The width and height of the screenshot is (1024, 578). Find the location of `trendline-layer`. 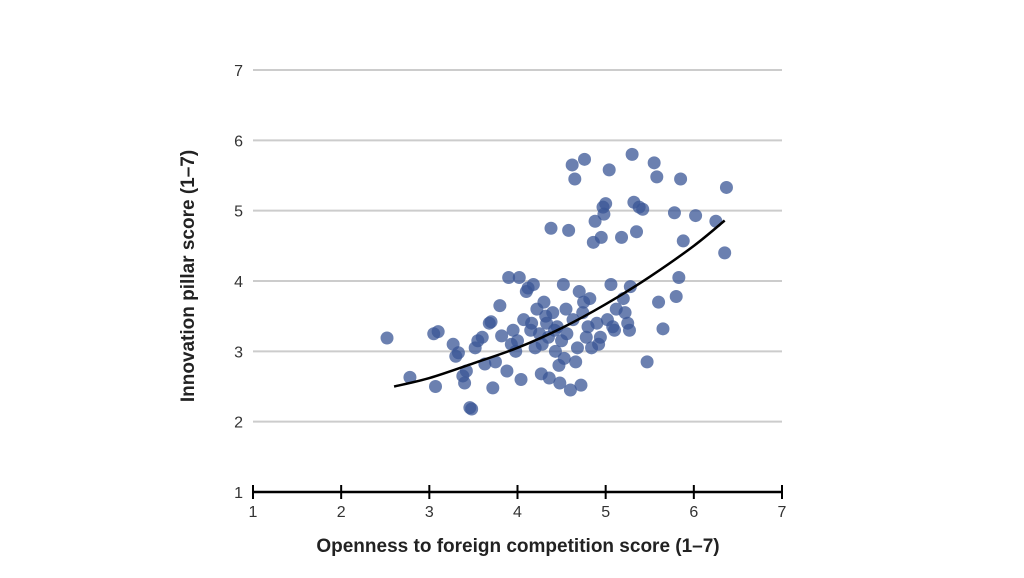

trendline-layer is located at coordinates (559, 303).